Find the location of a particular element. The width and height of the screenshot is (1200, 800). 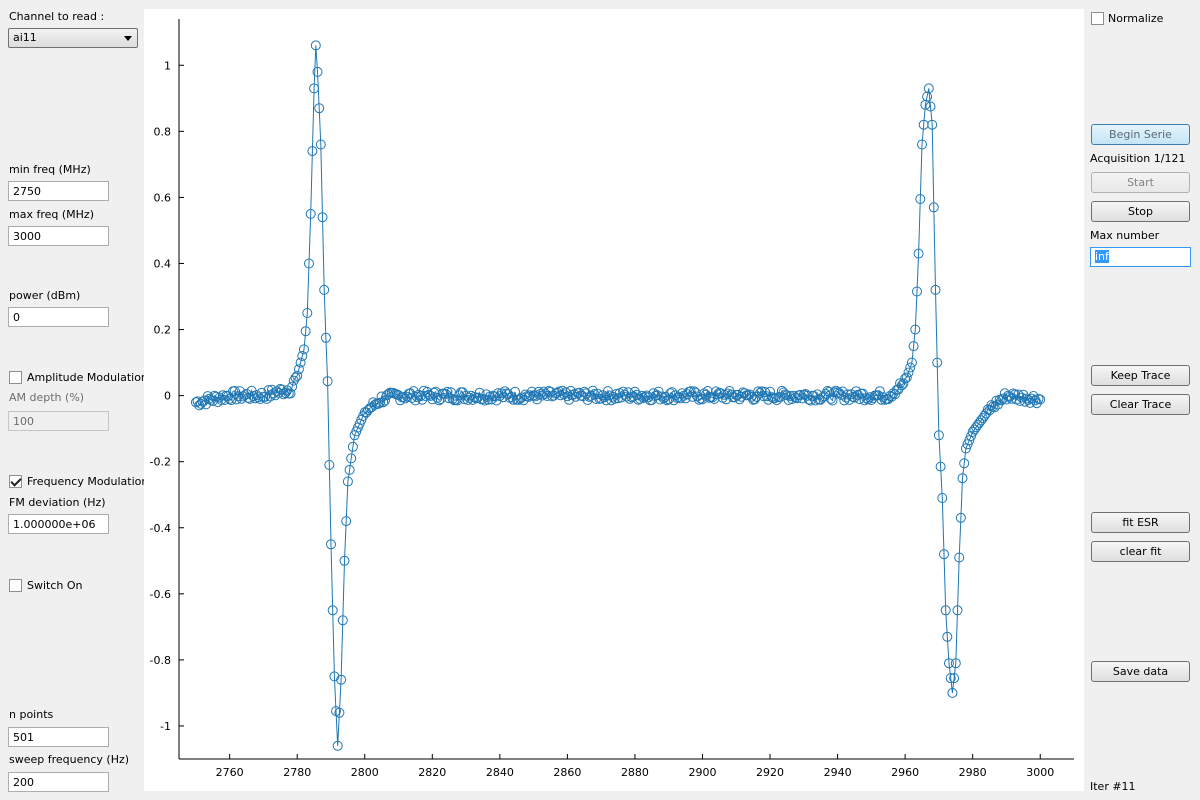

clear-fit-button: clear fit is located at coordinates (1140, 551).